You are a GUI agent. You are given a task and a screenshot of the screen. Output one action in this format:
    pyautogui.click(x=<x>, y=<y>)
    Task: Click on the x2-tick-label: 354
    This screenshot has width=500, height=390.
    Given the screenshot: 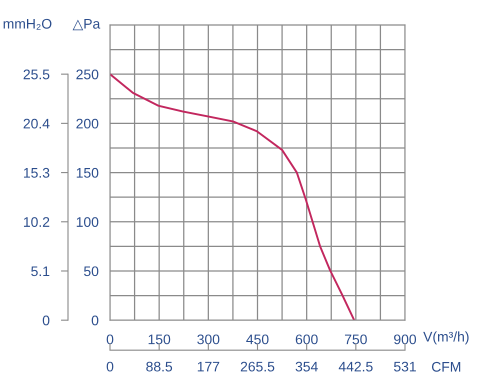 What is the action you would take?
    pyautogui.click(x=307, y=367)
    